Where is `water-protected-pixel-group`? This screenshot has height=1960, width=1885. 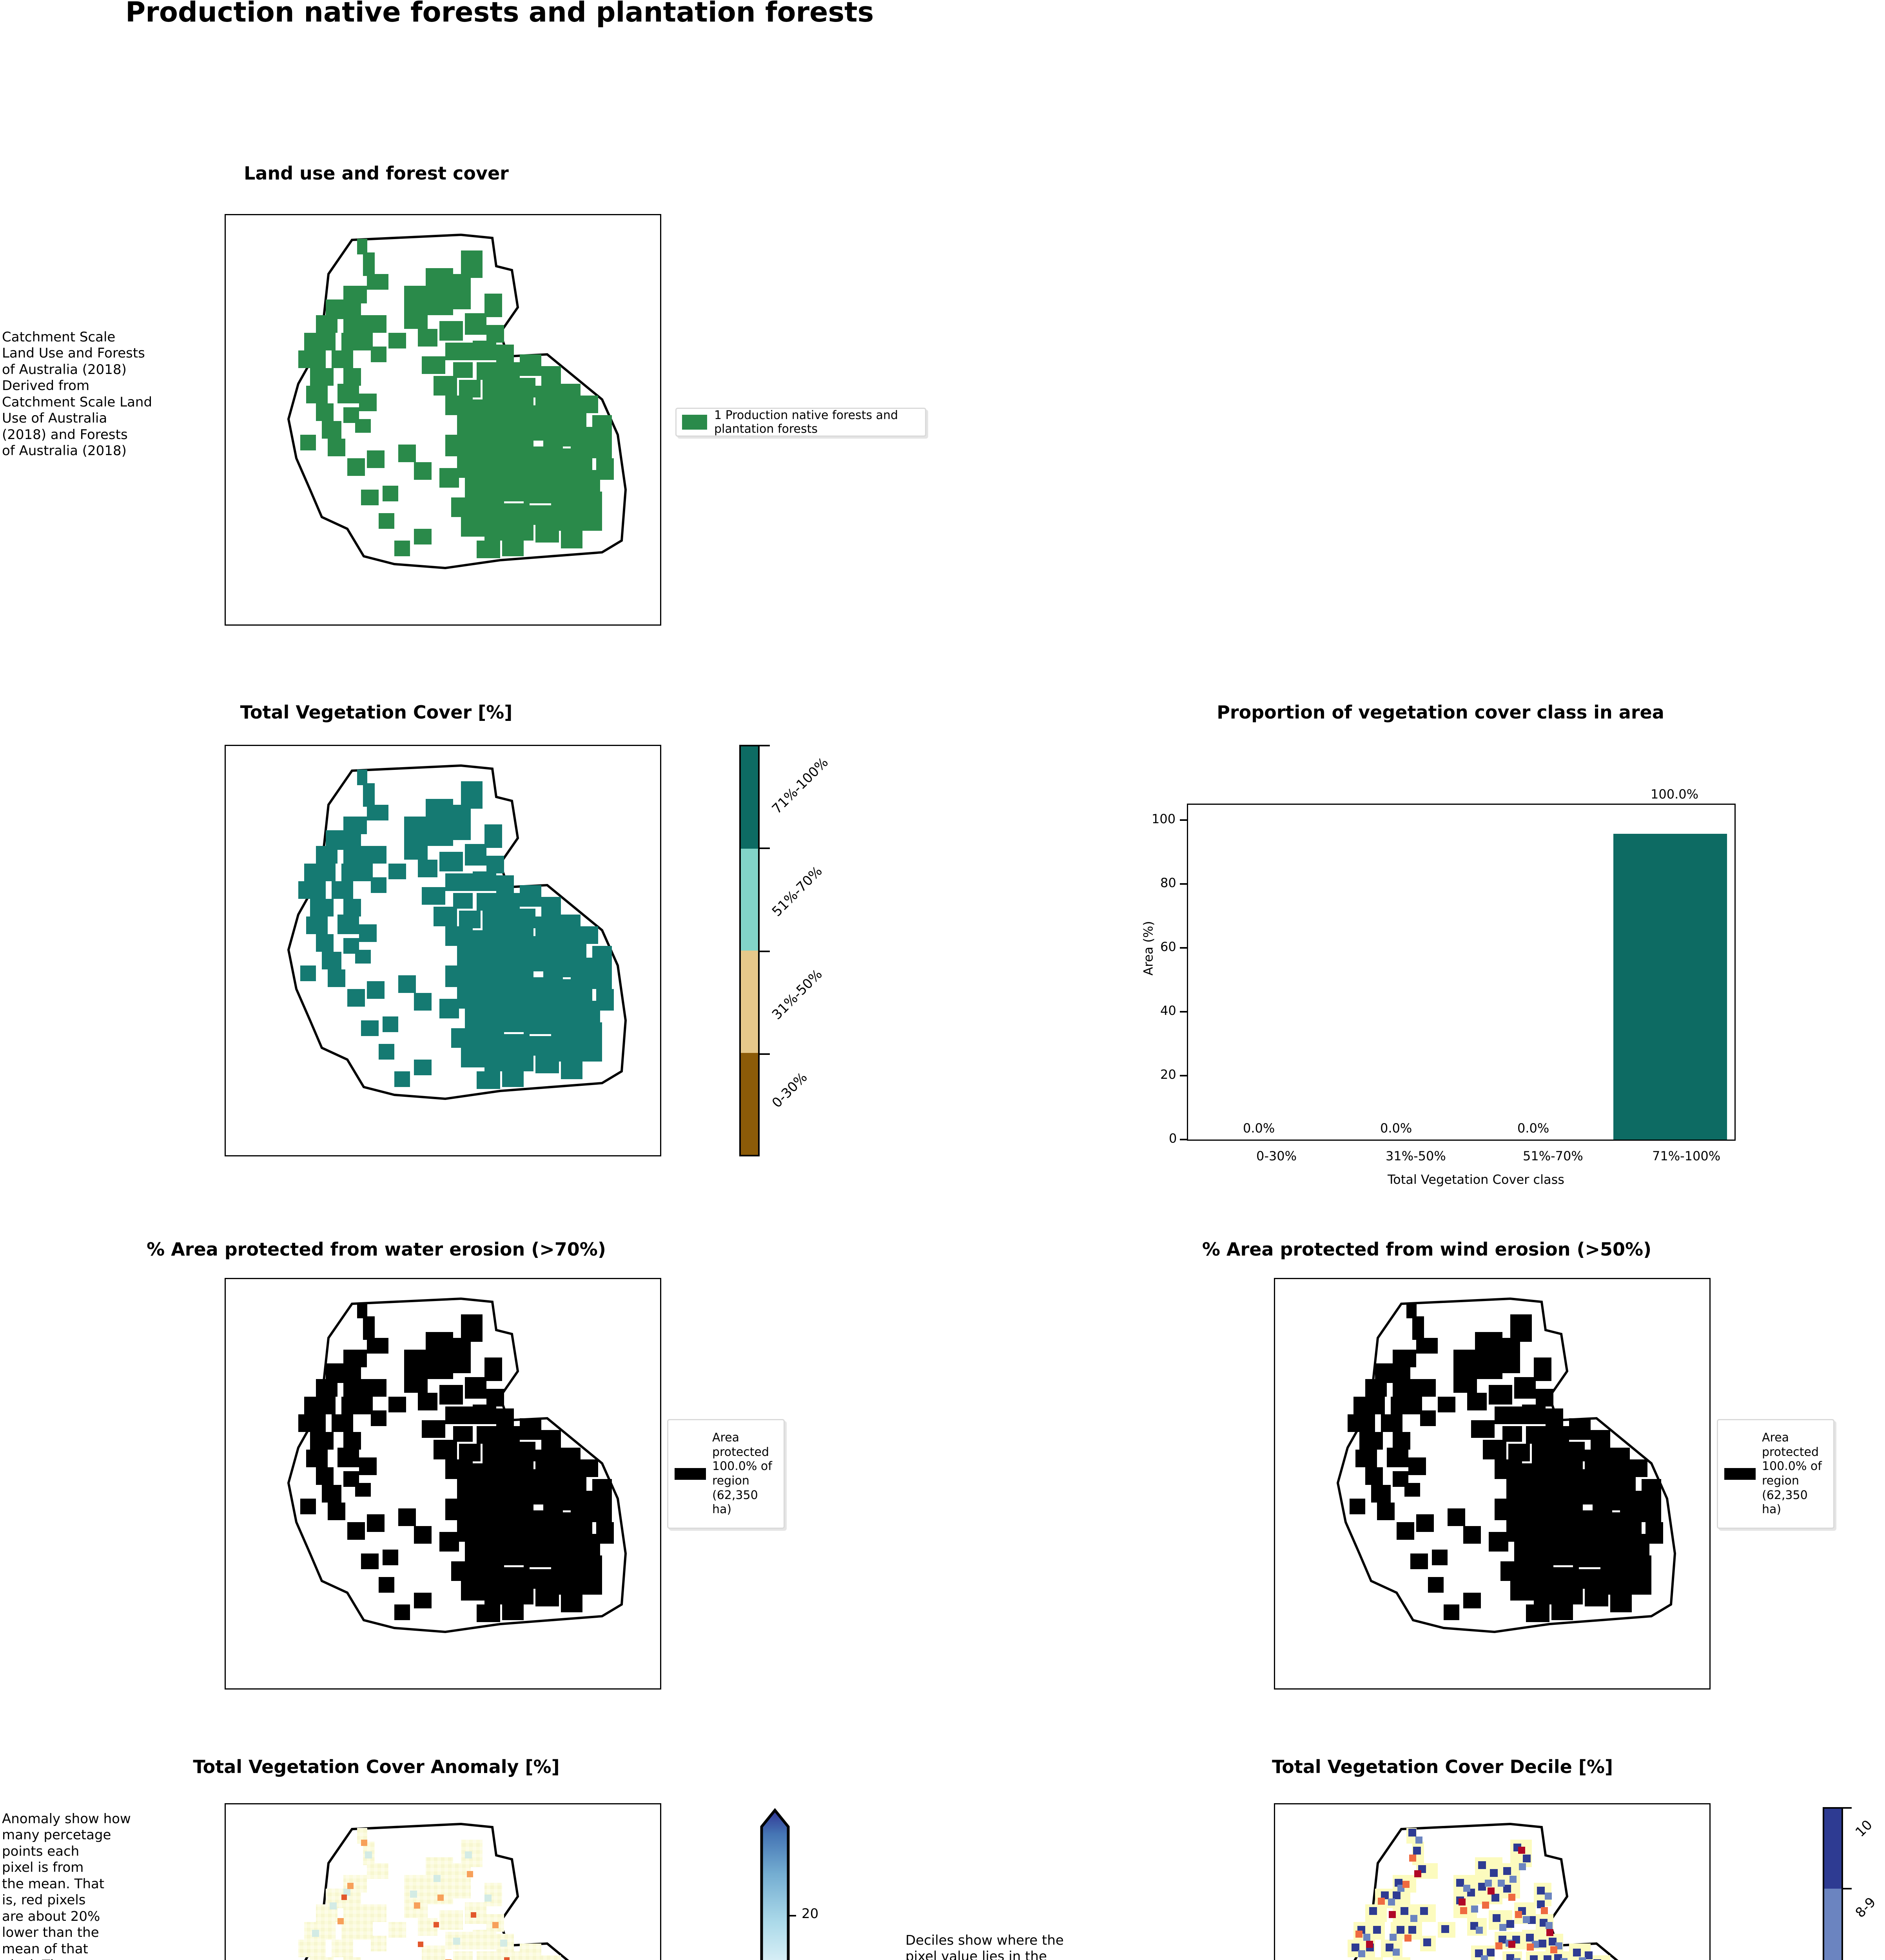 water-protected-pixel-group is located at coordinates (456, 1462).